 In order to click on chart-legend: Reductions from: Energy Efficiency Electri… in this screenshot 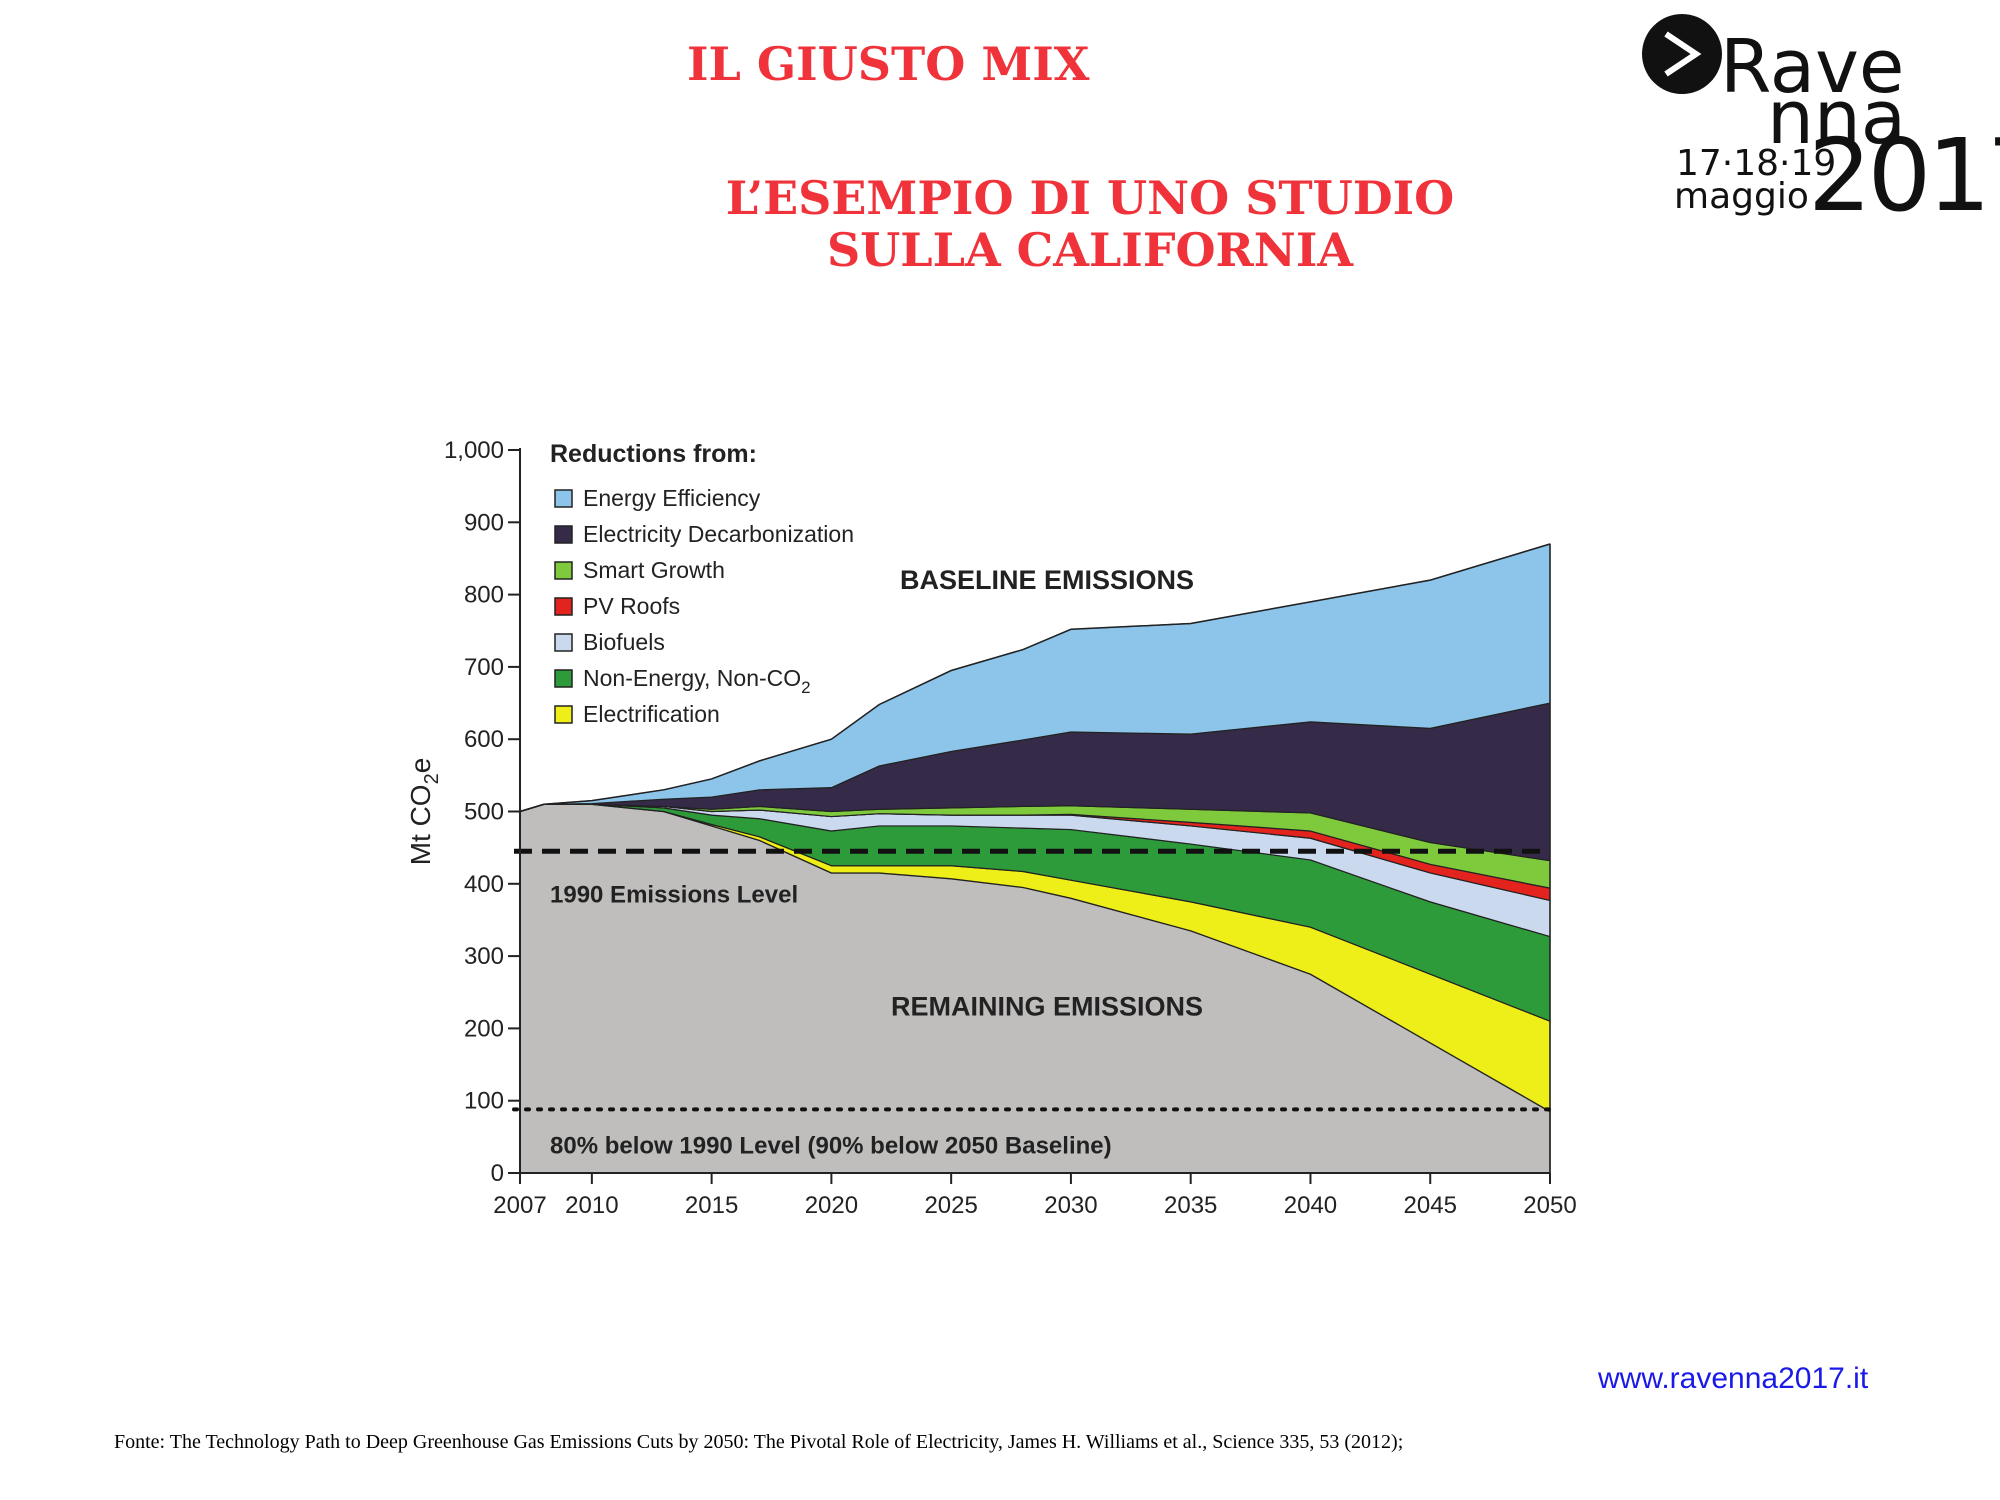, I will do `click(702, 583)`.